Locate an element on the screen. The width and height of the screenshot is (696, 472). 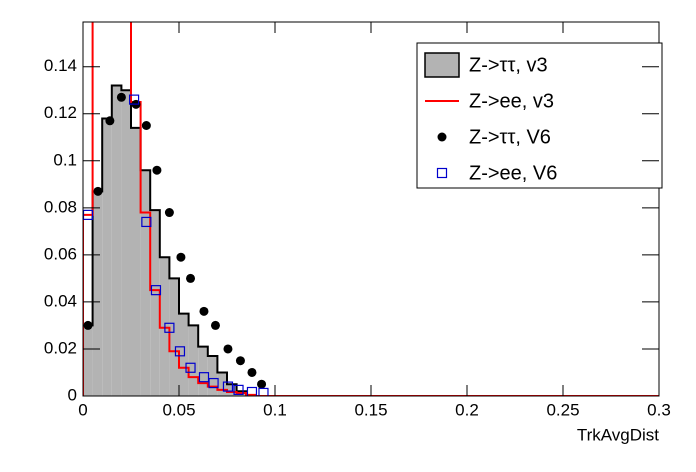
y-tick-label: 0.12 is located at coordinates (60, 112).